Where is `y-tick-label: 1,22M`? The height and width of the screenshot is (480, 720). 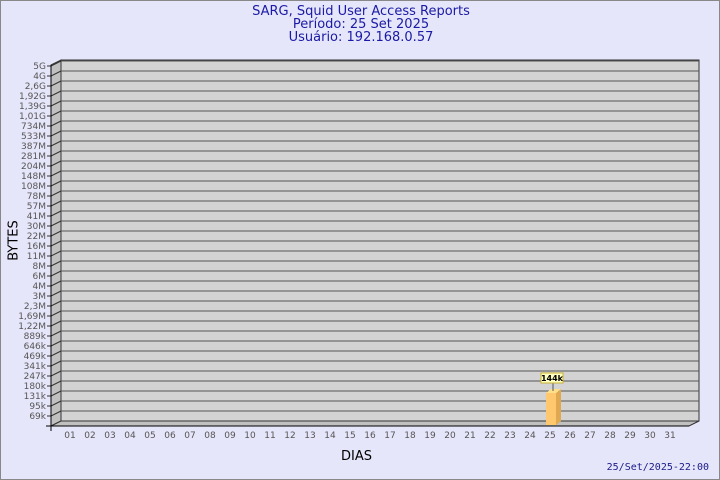 y-tick-label: 1,22M is located at coordinates (32, 327).